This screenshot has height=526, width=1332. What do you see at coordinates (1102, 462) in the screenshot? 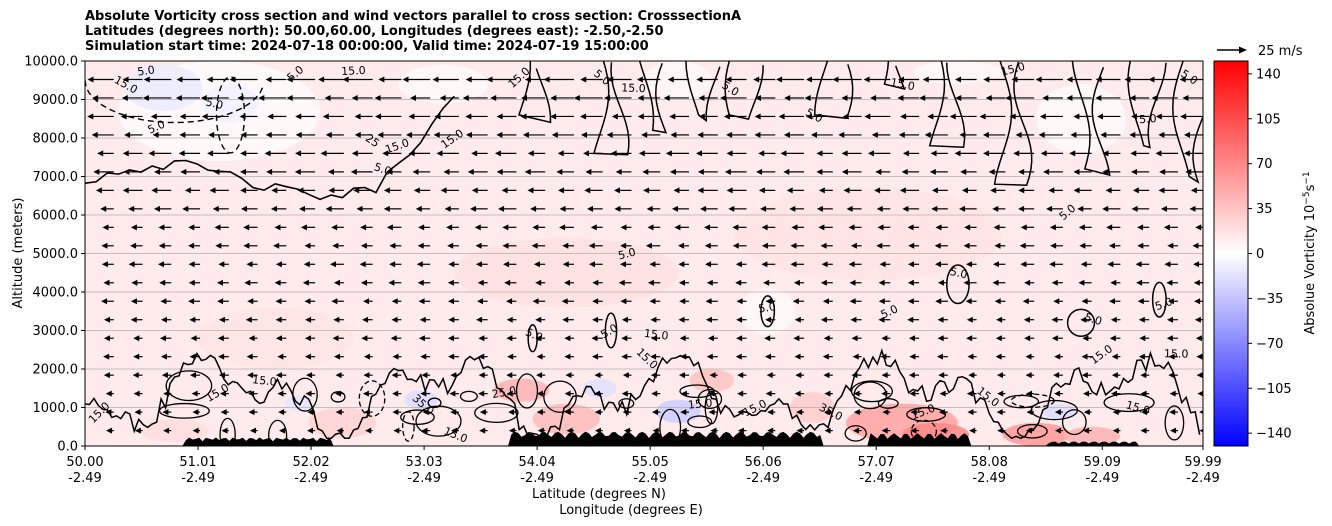
I see `x-tick-lat-9: 59.09` at bounding box center [1102, 462].